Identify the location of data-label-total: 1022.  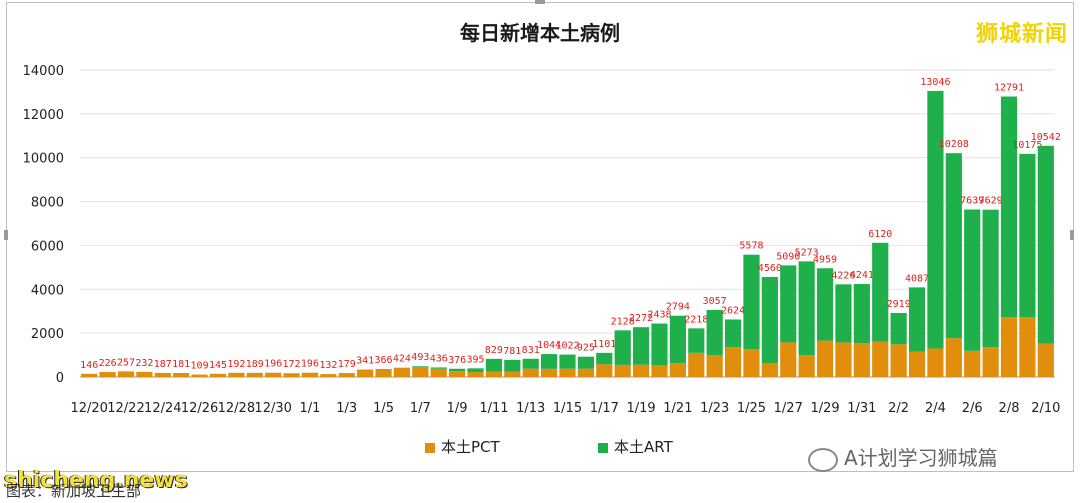
(567, 346).